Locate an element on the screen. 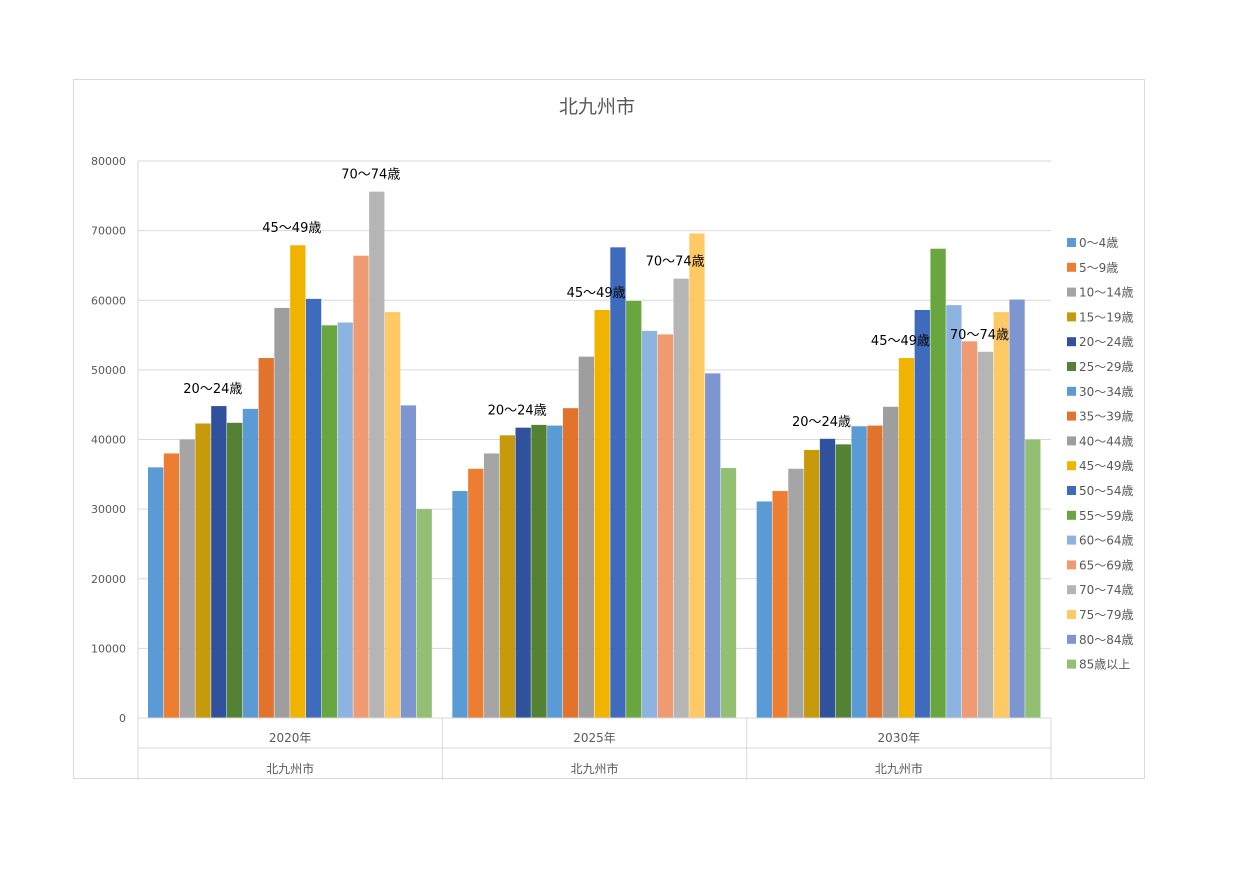  legend-label: 15～19歳 is located at coordinates (1106, 317).